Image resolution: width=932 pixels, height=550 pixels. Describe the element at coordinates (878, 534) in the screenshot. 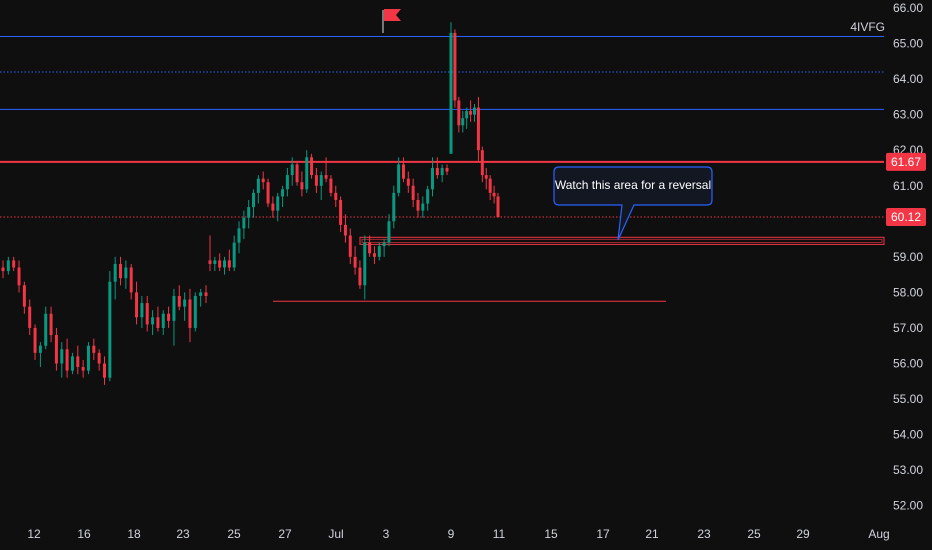

I see `x-tick-label: Aug` at that location.